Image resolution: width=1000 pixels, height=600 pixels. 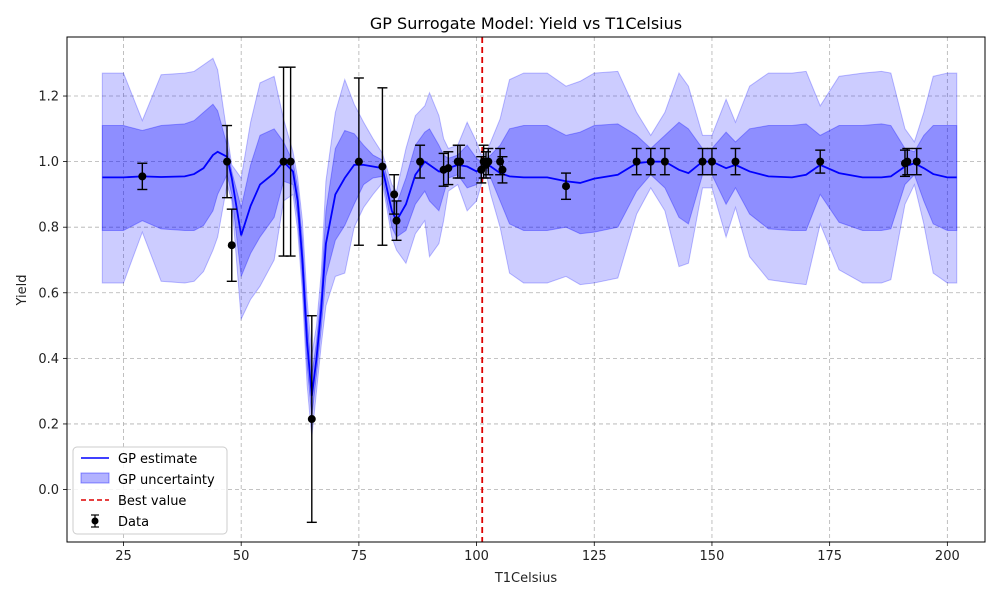 What do you see at coordinates (157, 459) in the screenshot?
I see `legend-gp-estimate-label: GP estimate` at bounding box center [157, 459].